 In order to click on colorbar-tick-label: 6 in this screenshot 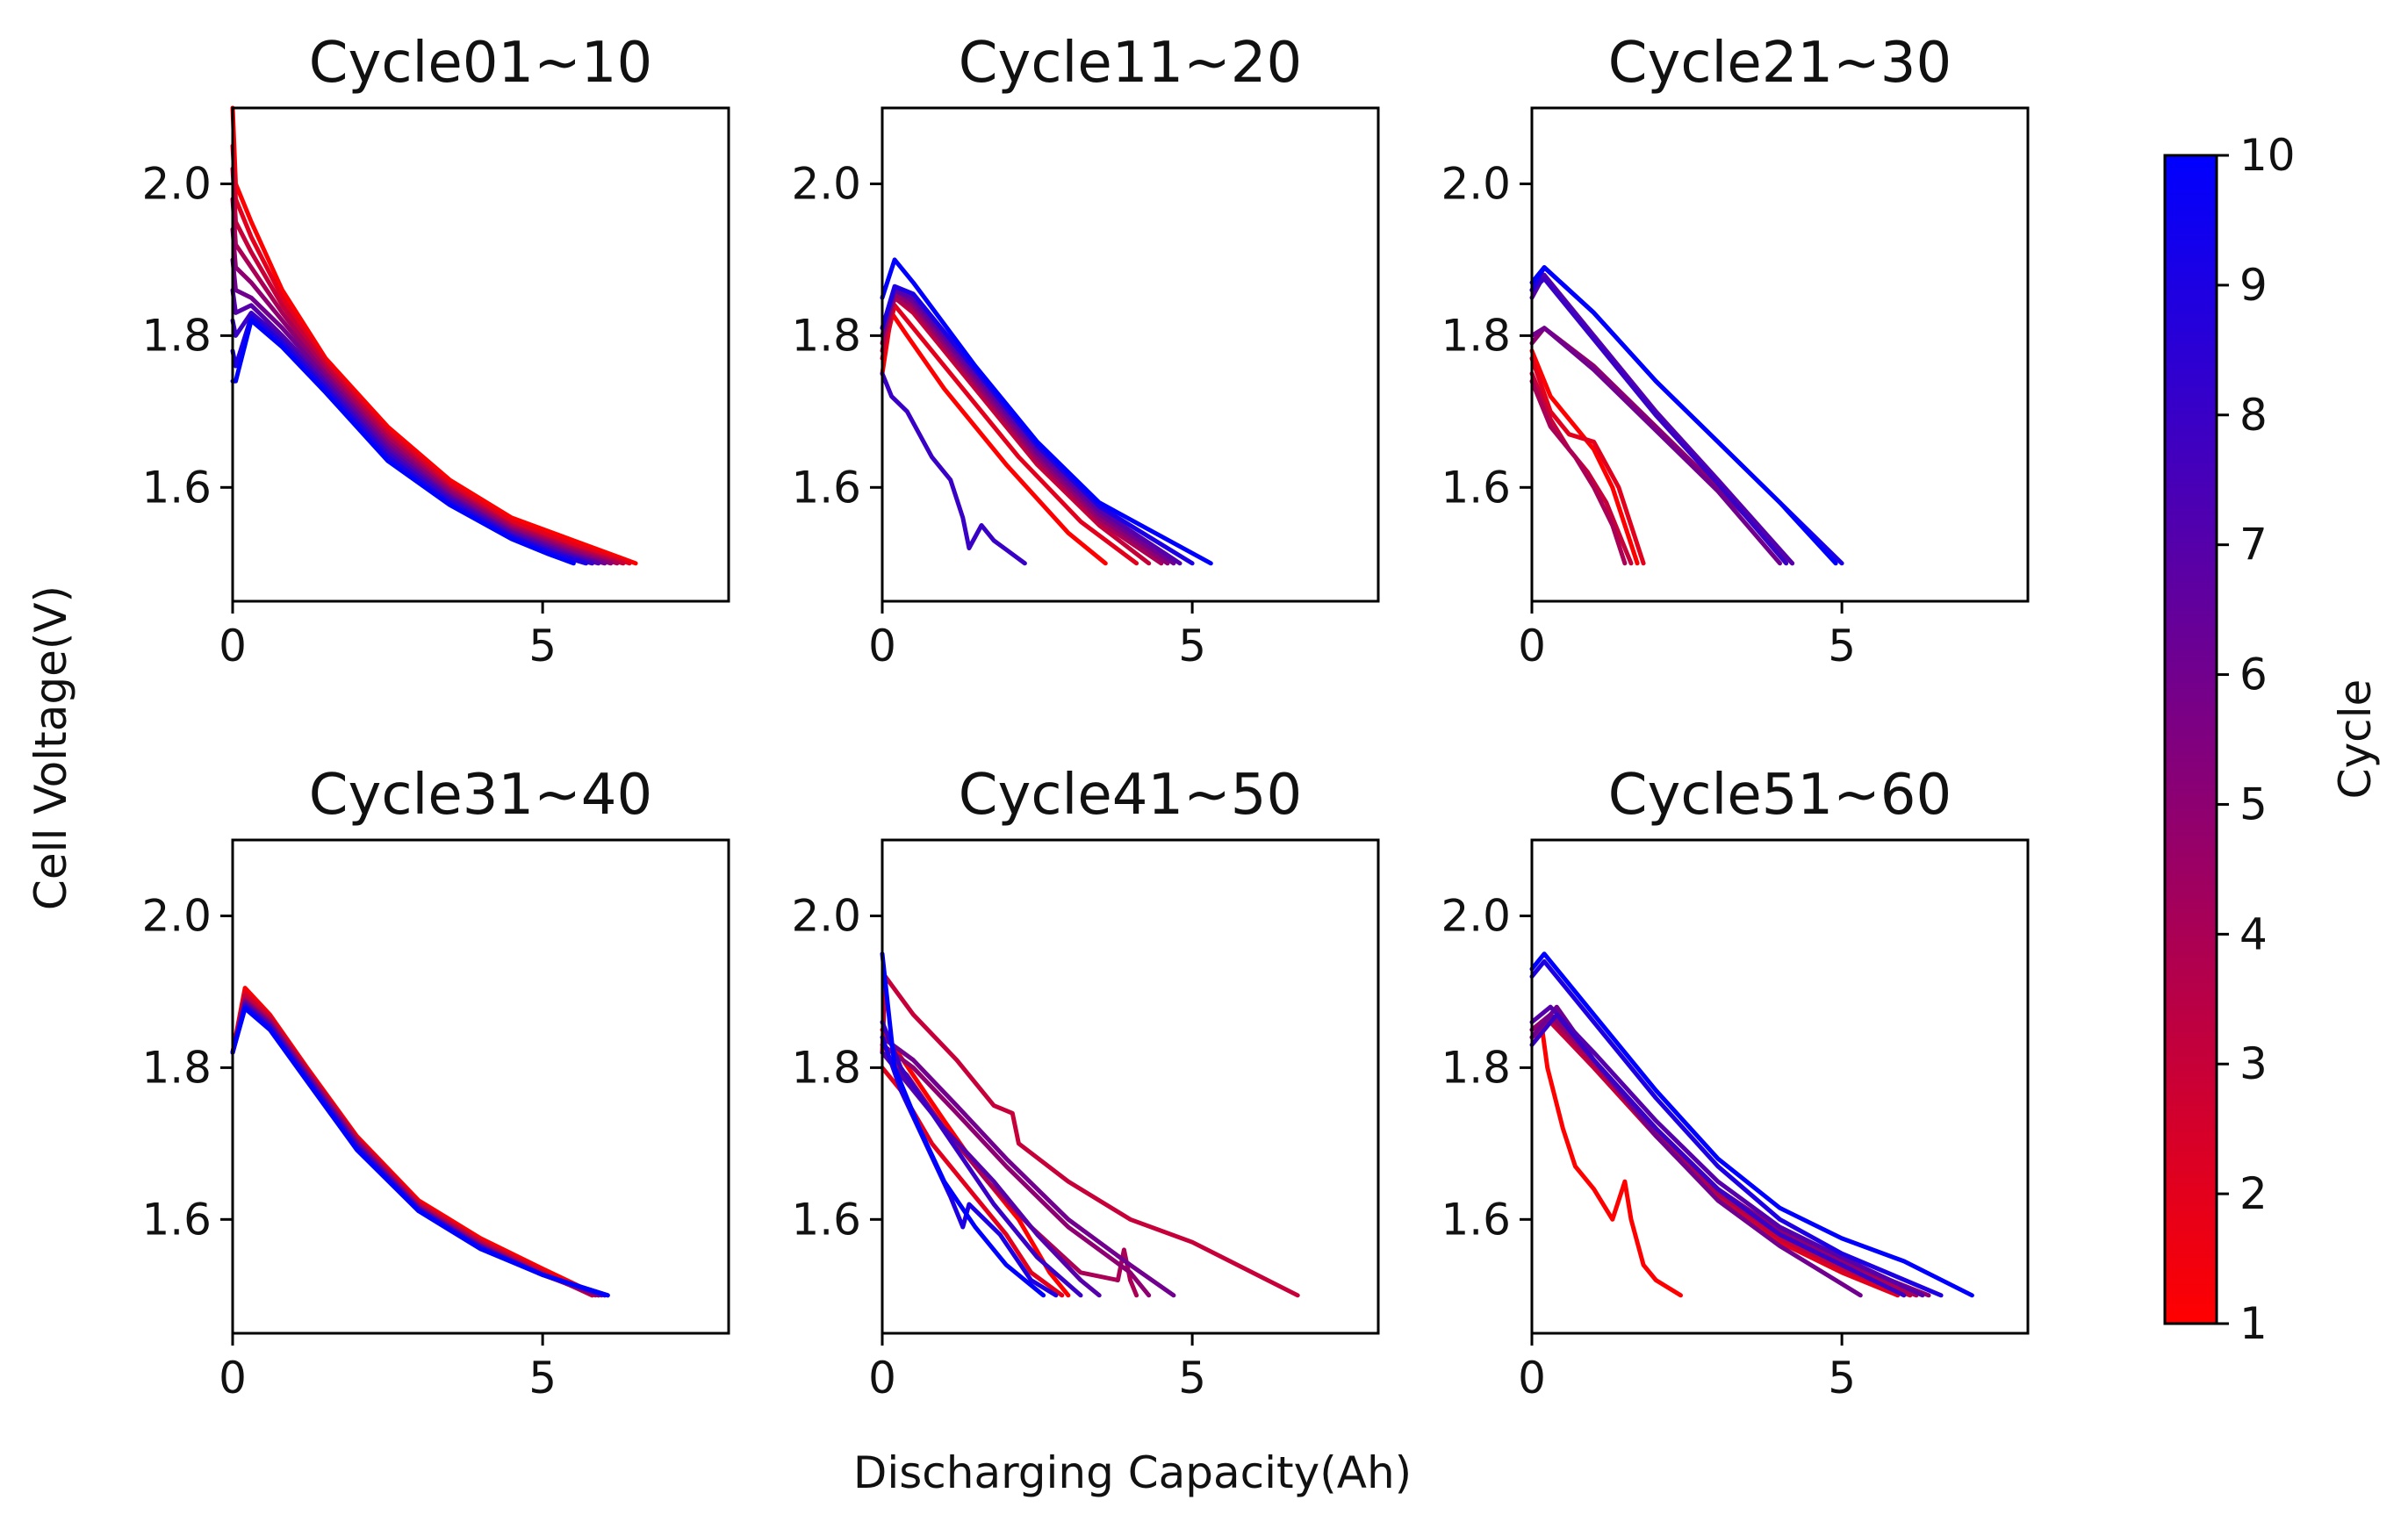, I will do `click(2253, 675)`.